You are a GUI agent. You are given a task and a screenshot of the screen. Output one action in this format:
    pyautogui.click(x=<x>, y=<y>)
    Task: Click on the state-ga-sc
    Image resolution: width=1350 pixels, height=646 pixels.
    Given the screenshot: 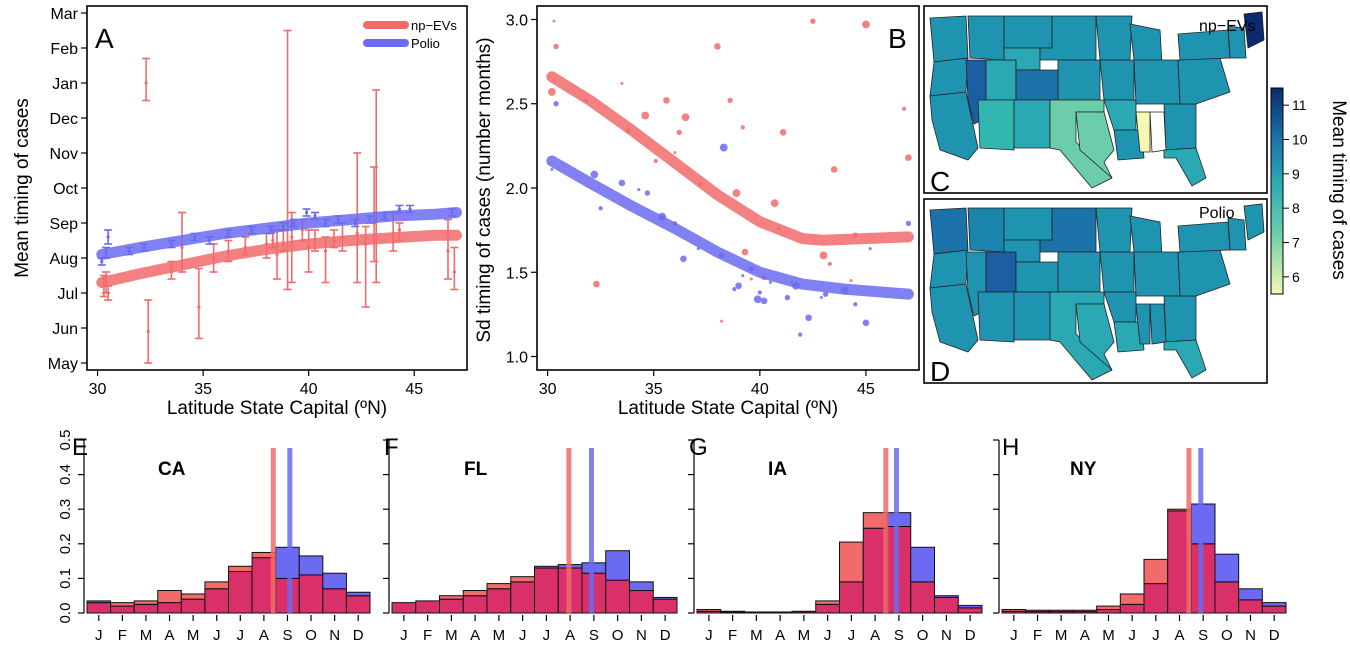 What is the action you would take?
    pyautogui.click(x=1180, y=127)
    